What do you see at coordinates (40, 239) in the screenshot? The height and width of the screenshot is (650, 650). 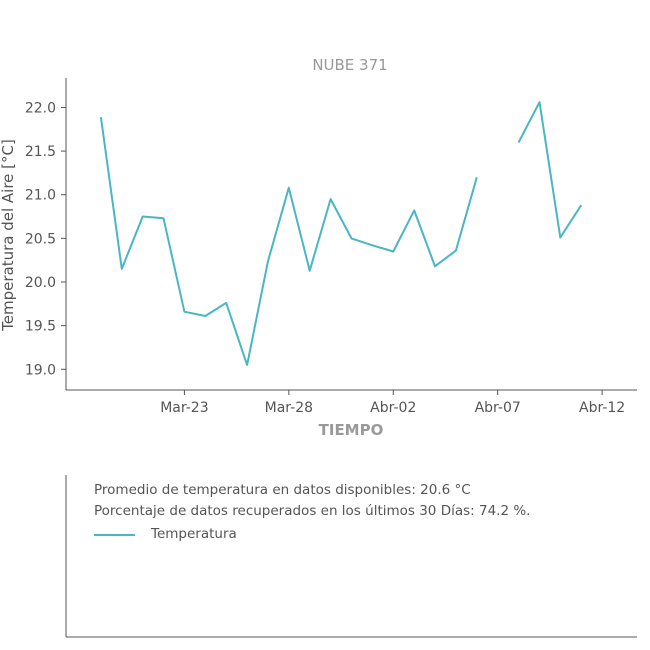 I see `y-tick-label: 20.5` at bounding box center [40, 239].